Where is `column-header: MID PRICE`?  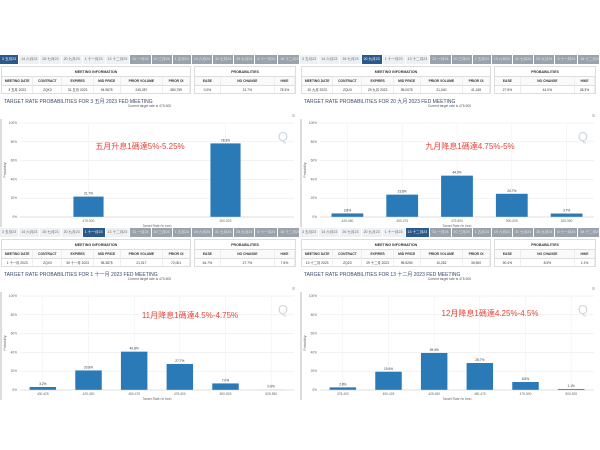 column-header: MID PRICE is located at coordinates (407, 81).